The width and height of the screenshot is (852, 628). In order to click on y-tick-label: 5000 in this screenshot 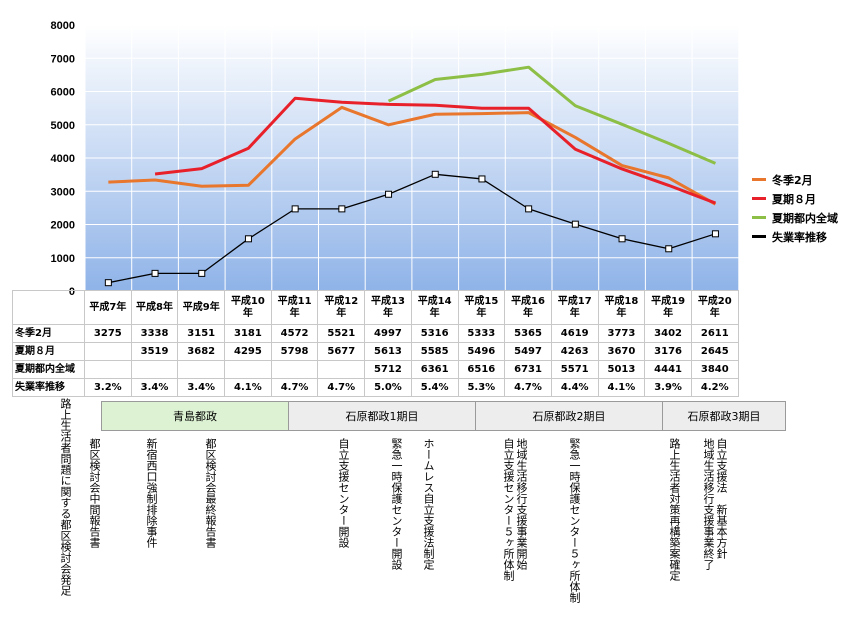, I will do `click(63, 126)`.